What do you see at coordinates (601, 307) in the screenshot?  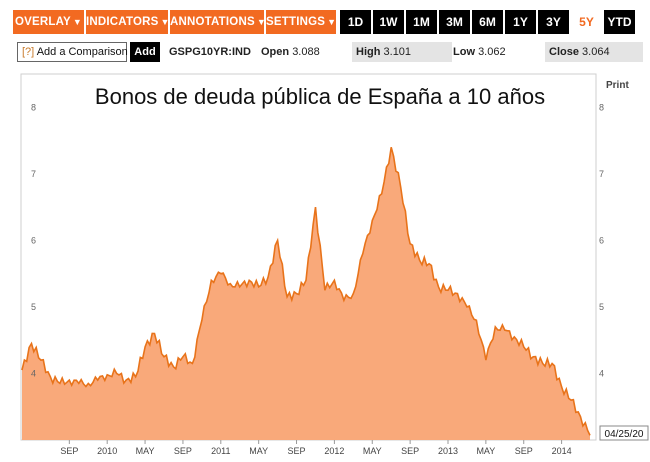 I see `y-tick-label-right: 5` at bounding box center [601, 307].